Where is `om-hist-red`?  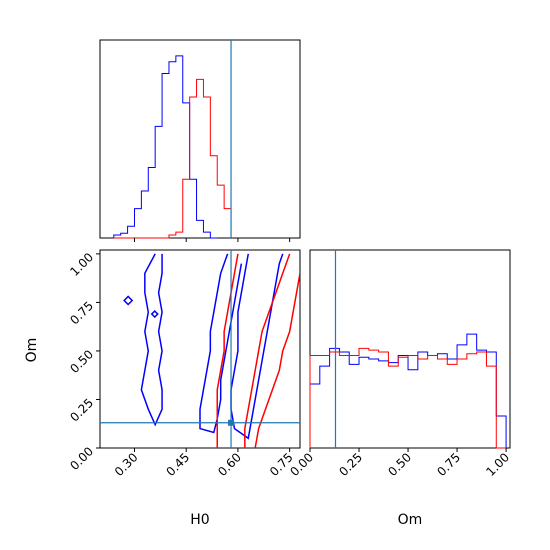 om-hist-red is located at coordinates (408, 398).